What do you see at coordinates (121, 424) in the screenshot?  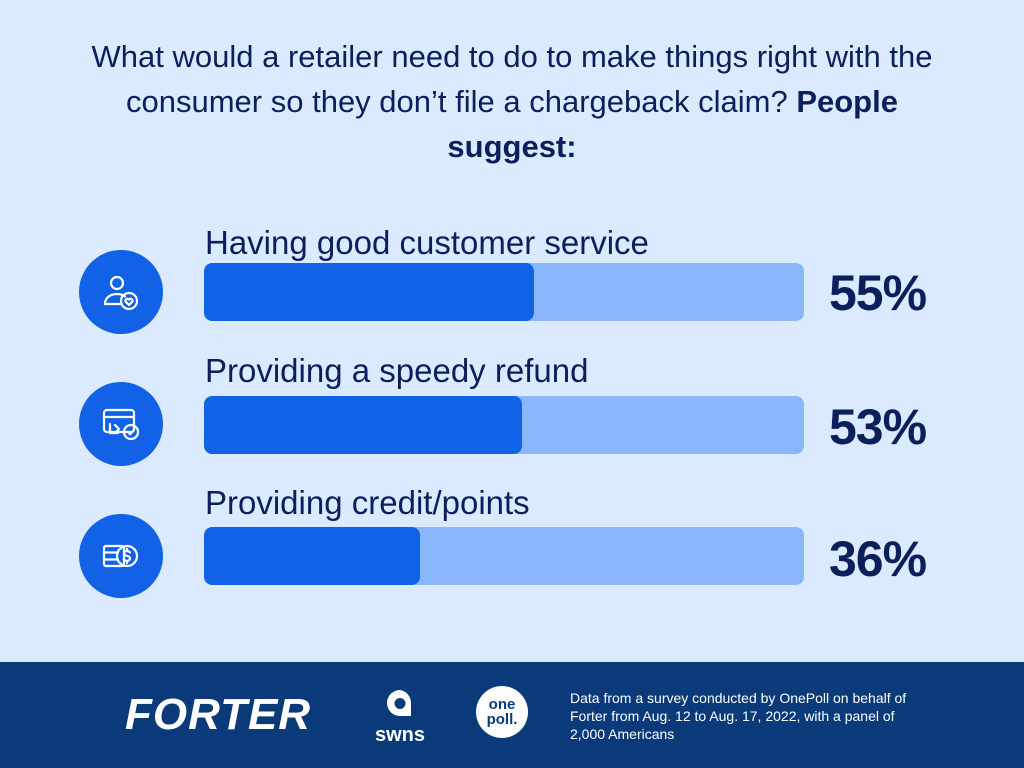 I see `card-refund-icon` at bounding box center [121, 424].